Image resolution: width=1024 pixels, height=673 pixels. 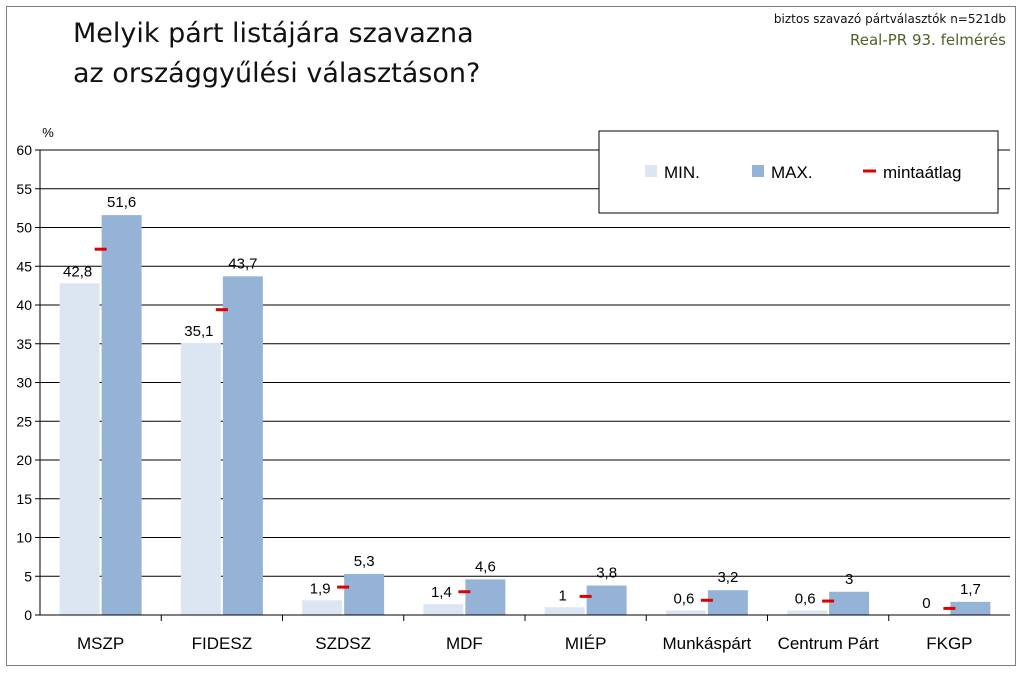 I want to click on data-label-min: 35,1, so click(x=198, y=331).